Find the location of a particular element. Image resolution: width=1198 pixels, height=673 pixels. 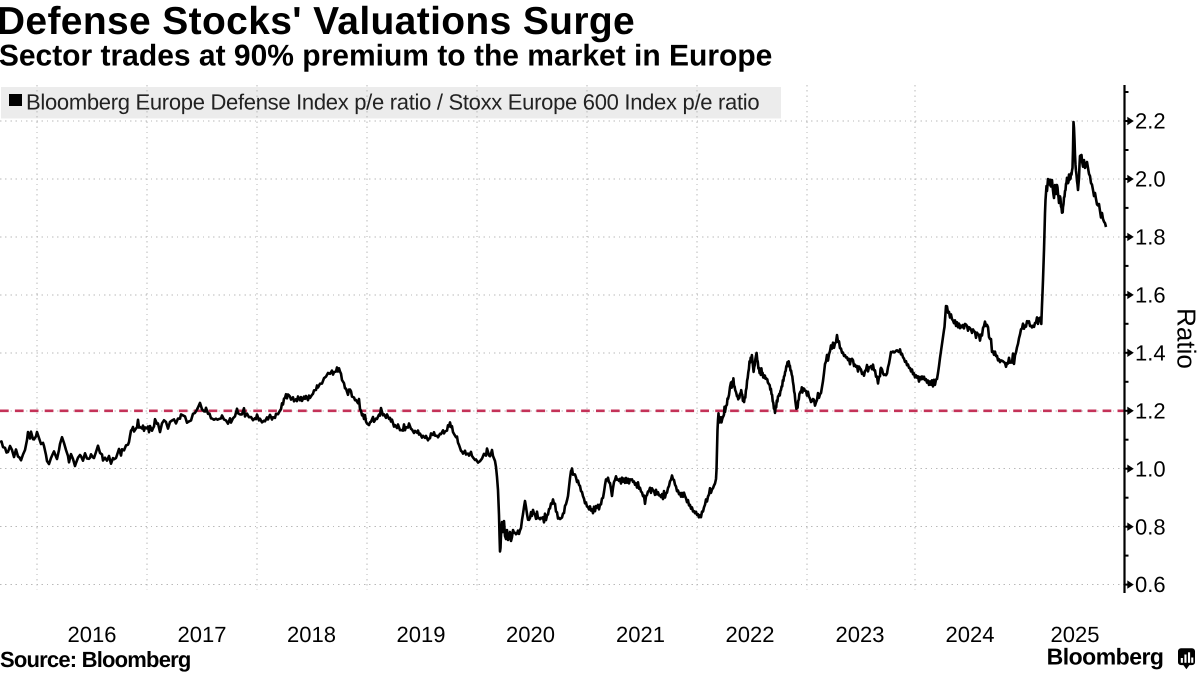

svg-text: 2025 is located at coordinates (1075, 634).